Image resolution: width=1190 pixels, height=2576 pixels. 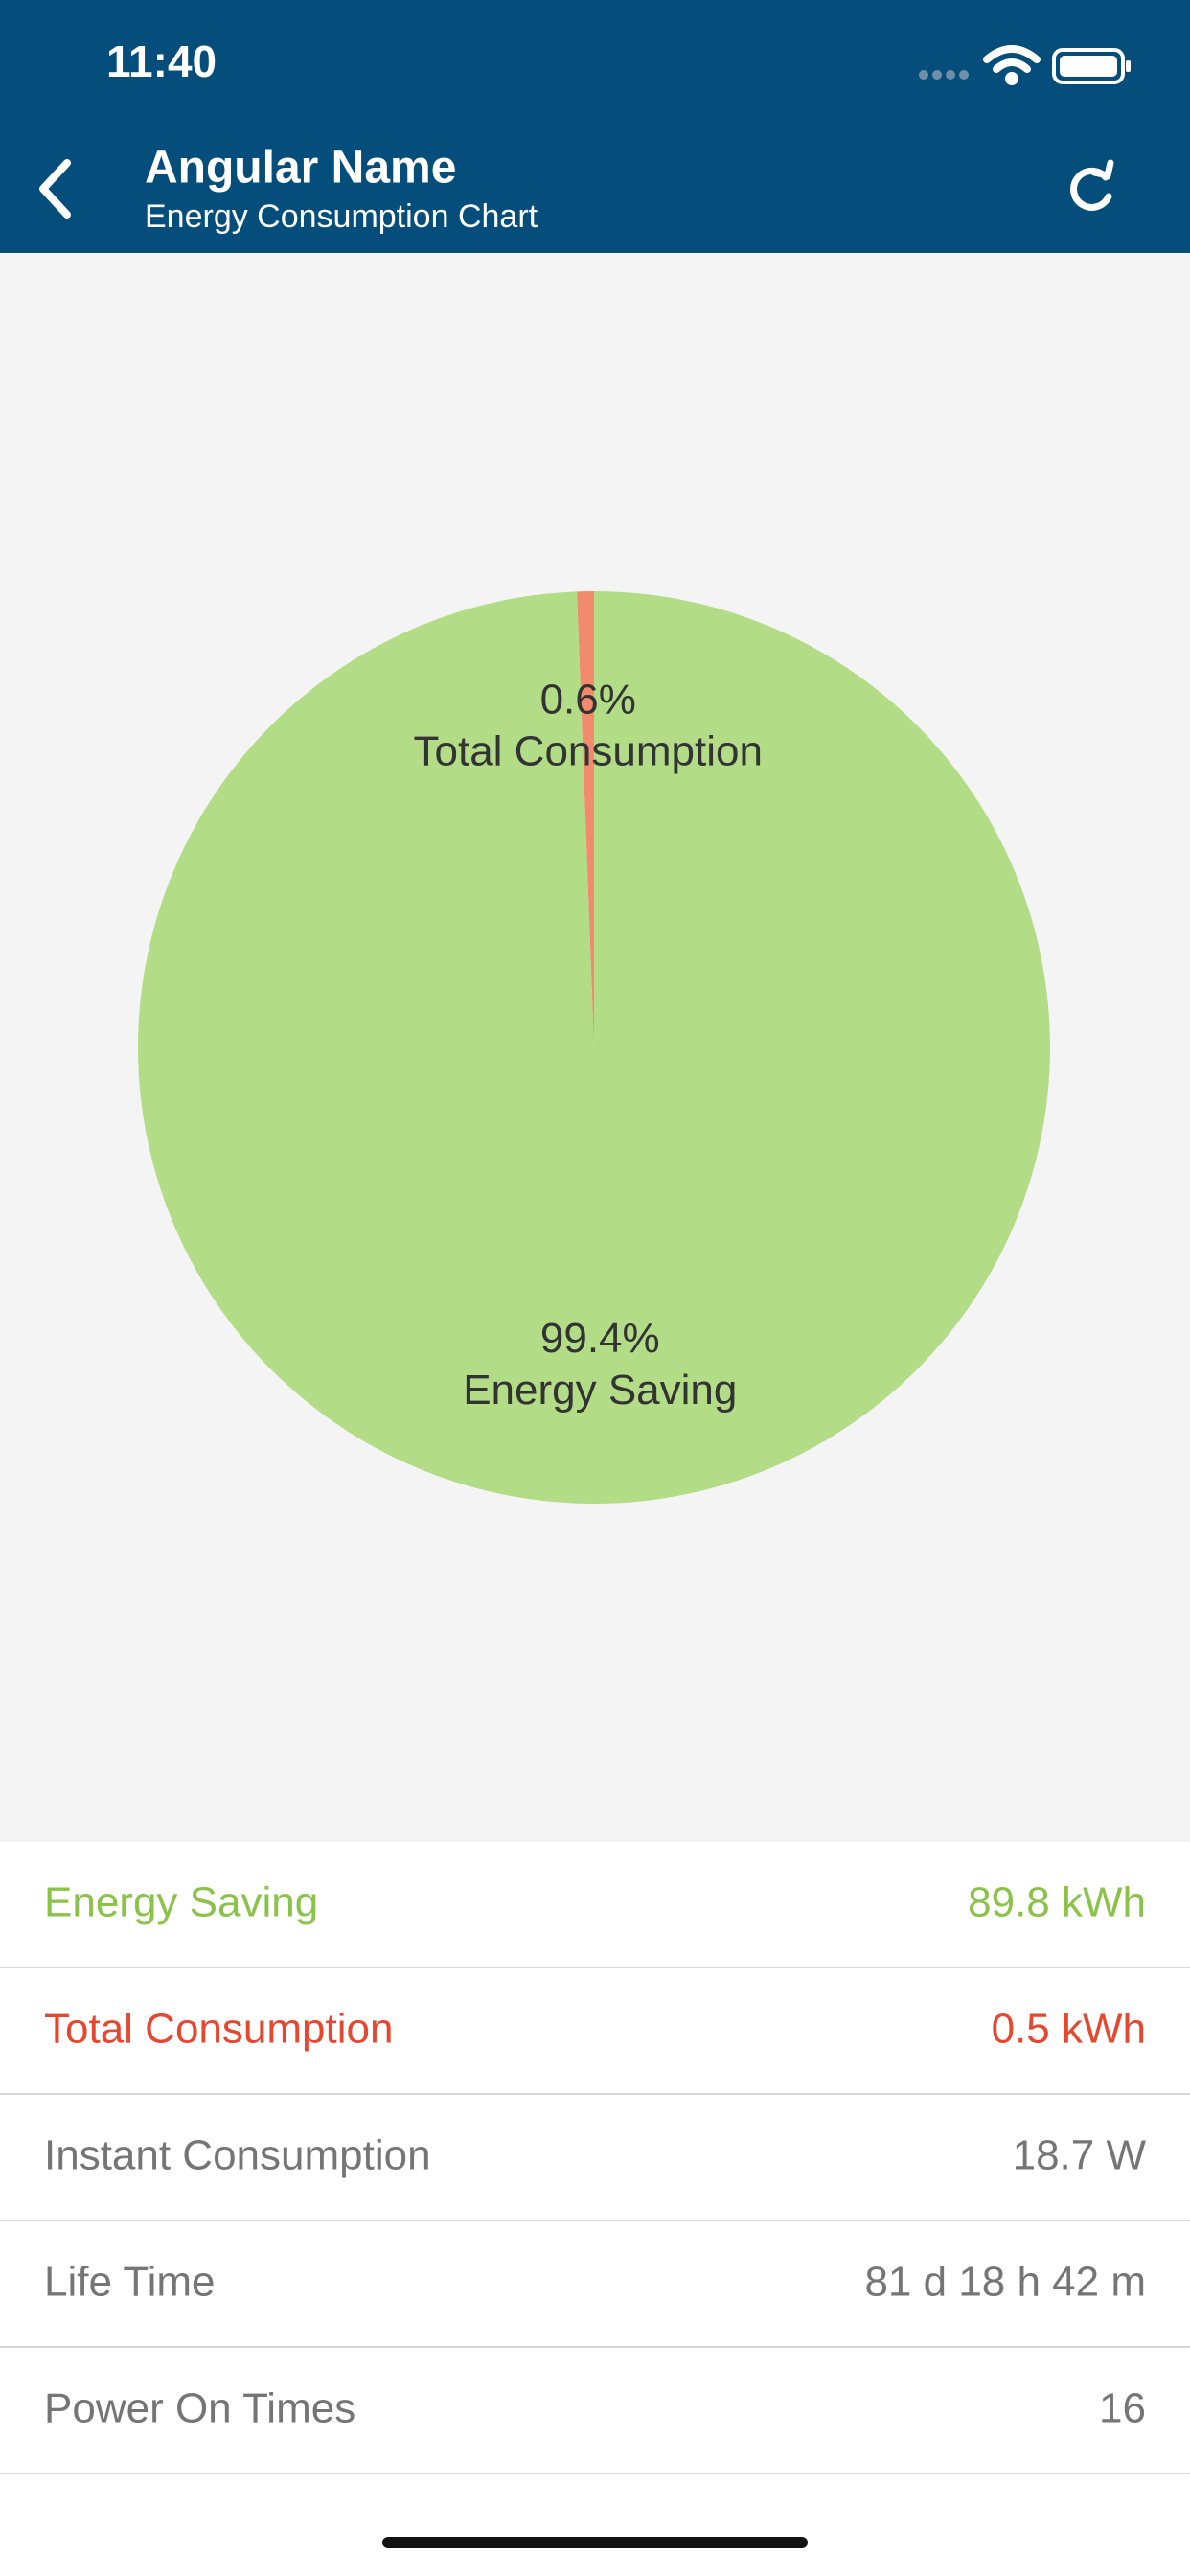 I want to click on battery-icon, so click(x=1092, y=66).